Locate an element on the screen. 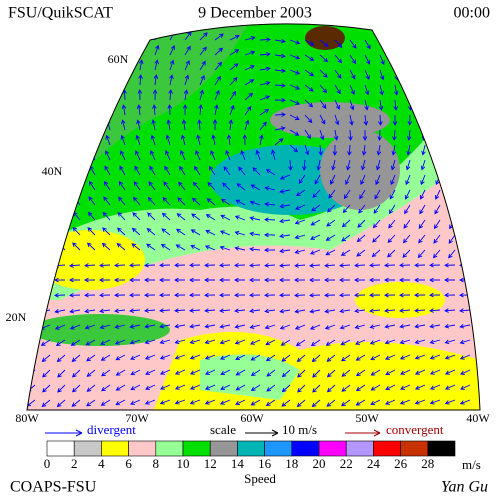 The height and width of the screenshot is (500, 500). lat-label: 20N is located at coordinates (16, 317).